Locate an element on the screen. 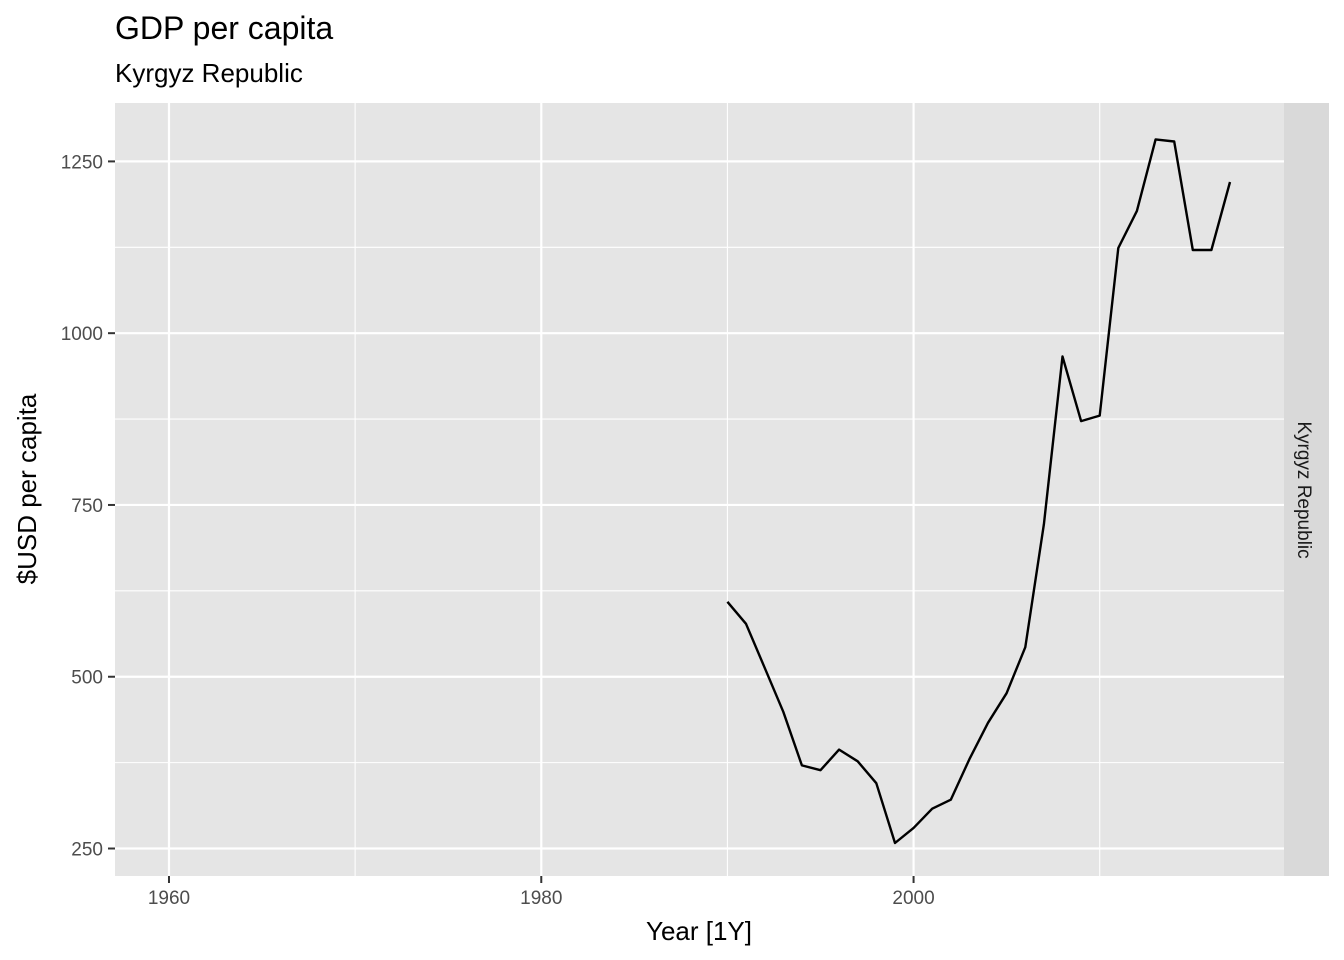 This screenshot has width=1344, height=960. y-tick-label: 1250 is located at coordinates (82, 162).